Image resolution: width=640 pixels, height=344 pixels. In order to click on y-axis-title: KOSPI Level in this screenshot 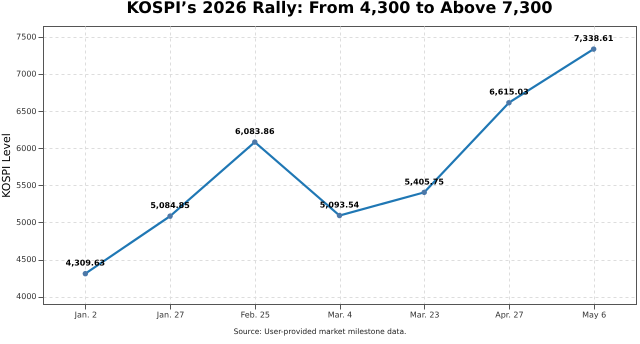, I will do `click(7, 165)`.